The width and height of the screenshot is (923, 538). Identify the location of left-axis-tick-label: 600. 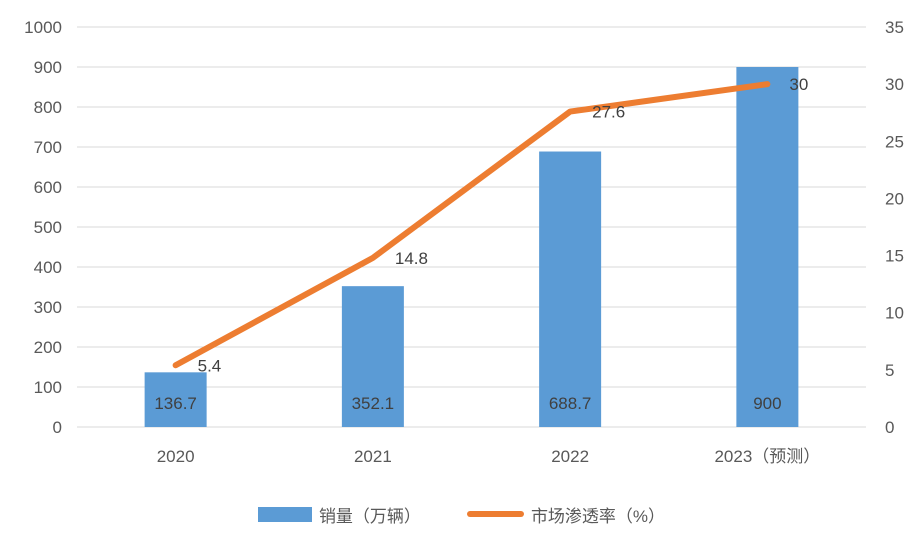
(48, 187).